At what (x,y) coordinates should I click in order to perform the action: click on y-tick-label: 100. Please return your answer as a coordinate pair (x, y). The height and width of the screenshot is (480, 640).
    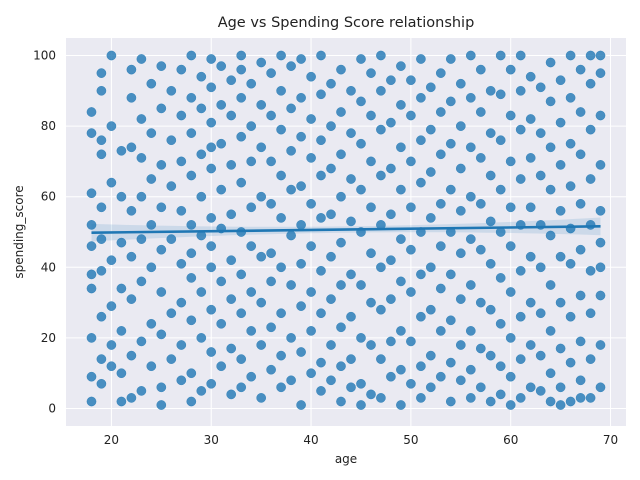
    Looking at the image, I should click on (44, 55).